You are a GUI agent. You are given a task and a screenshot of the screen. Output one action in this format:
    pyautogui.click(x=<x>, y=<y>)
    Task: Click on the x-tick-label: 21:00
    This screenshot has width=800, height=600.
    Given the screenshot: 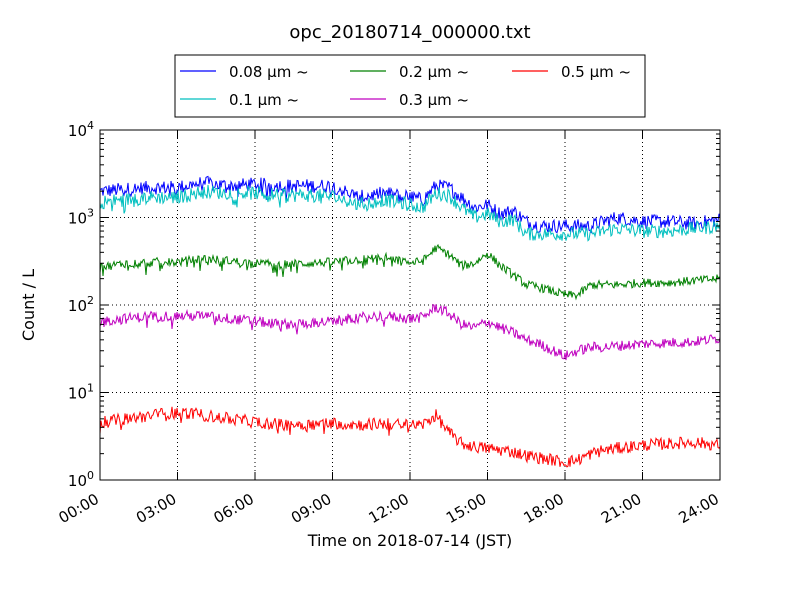 What is the action you would take?
    pyautogui.click(x=621, y=508)
    